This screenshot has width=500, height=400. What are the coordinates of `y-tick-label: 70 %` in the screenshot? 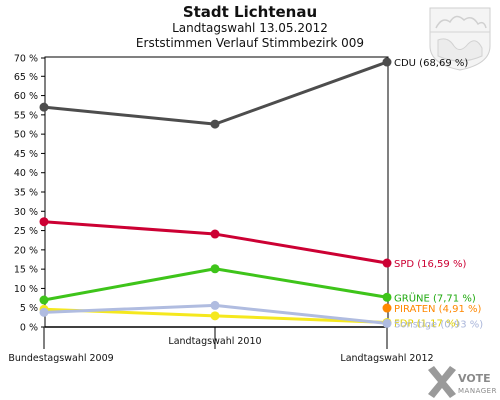 It's located at (26, 59).